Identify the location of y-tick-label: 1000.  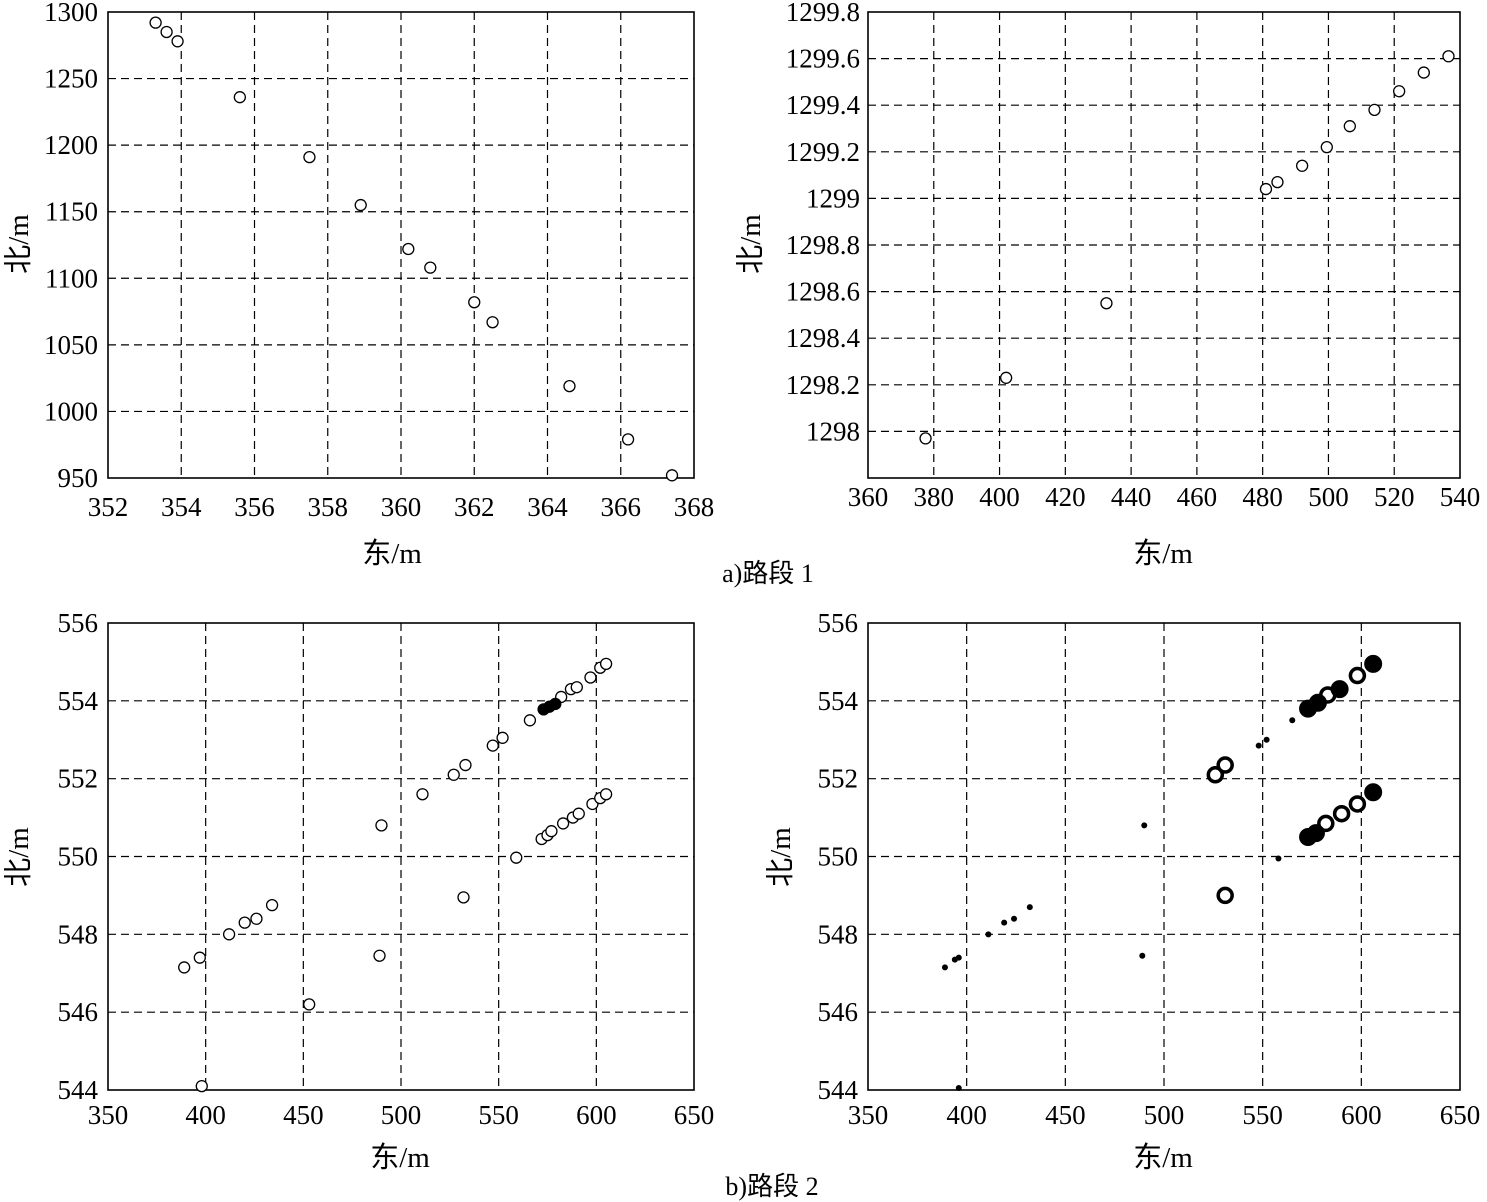
(71, 411).